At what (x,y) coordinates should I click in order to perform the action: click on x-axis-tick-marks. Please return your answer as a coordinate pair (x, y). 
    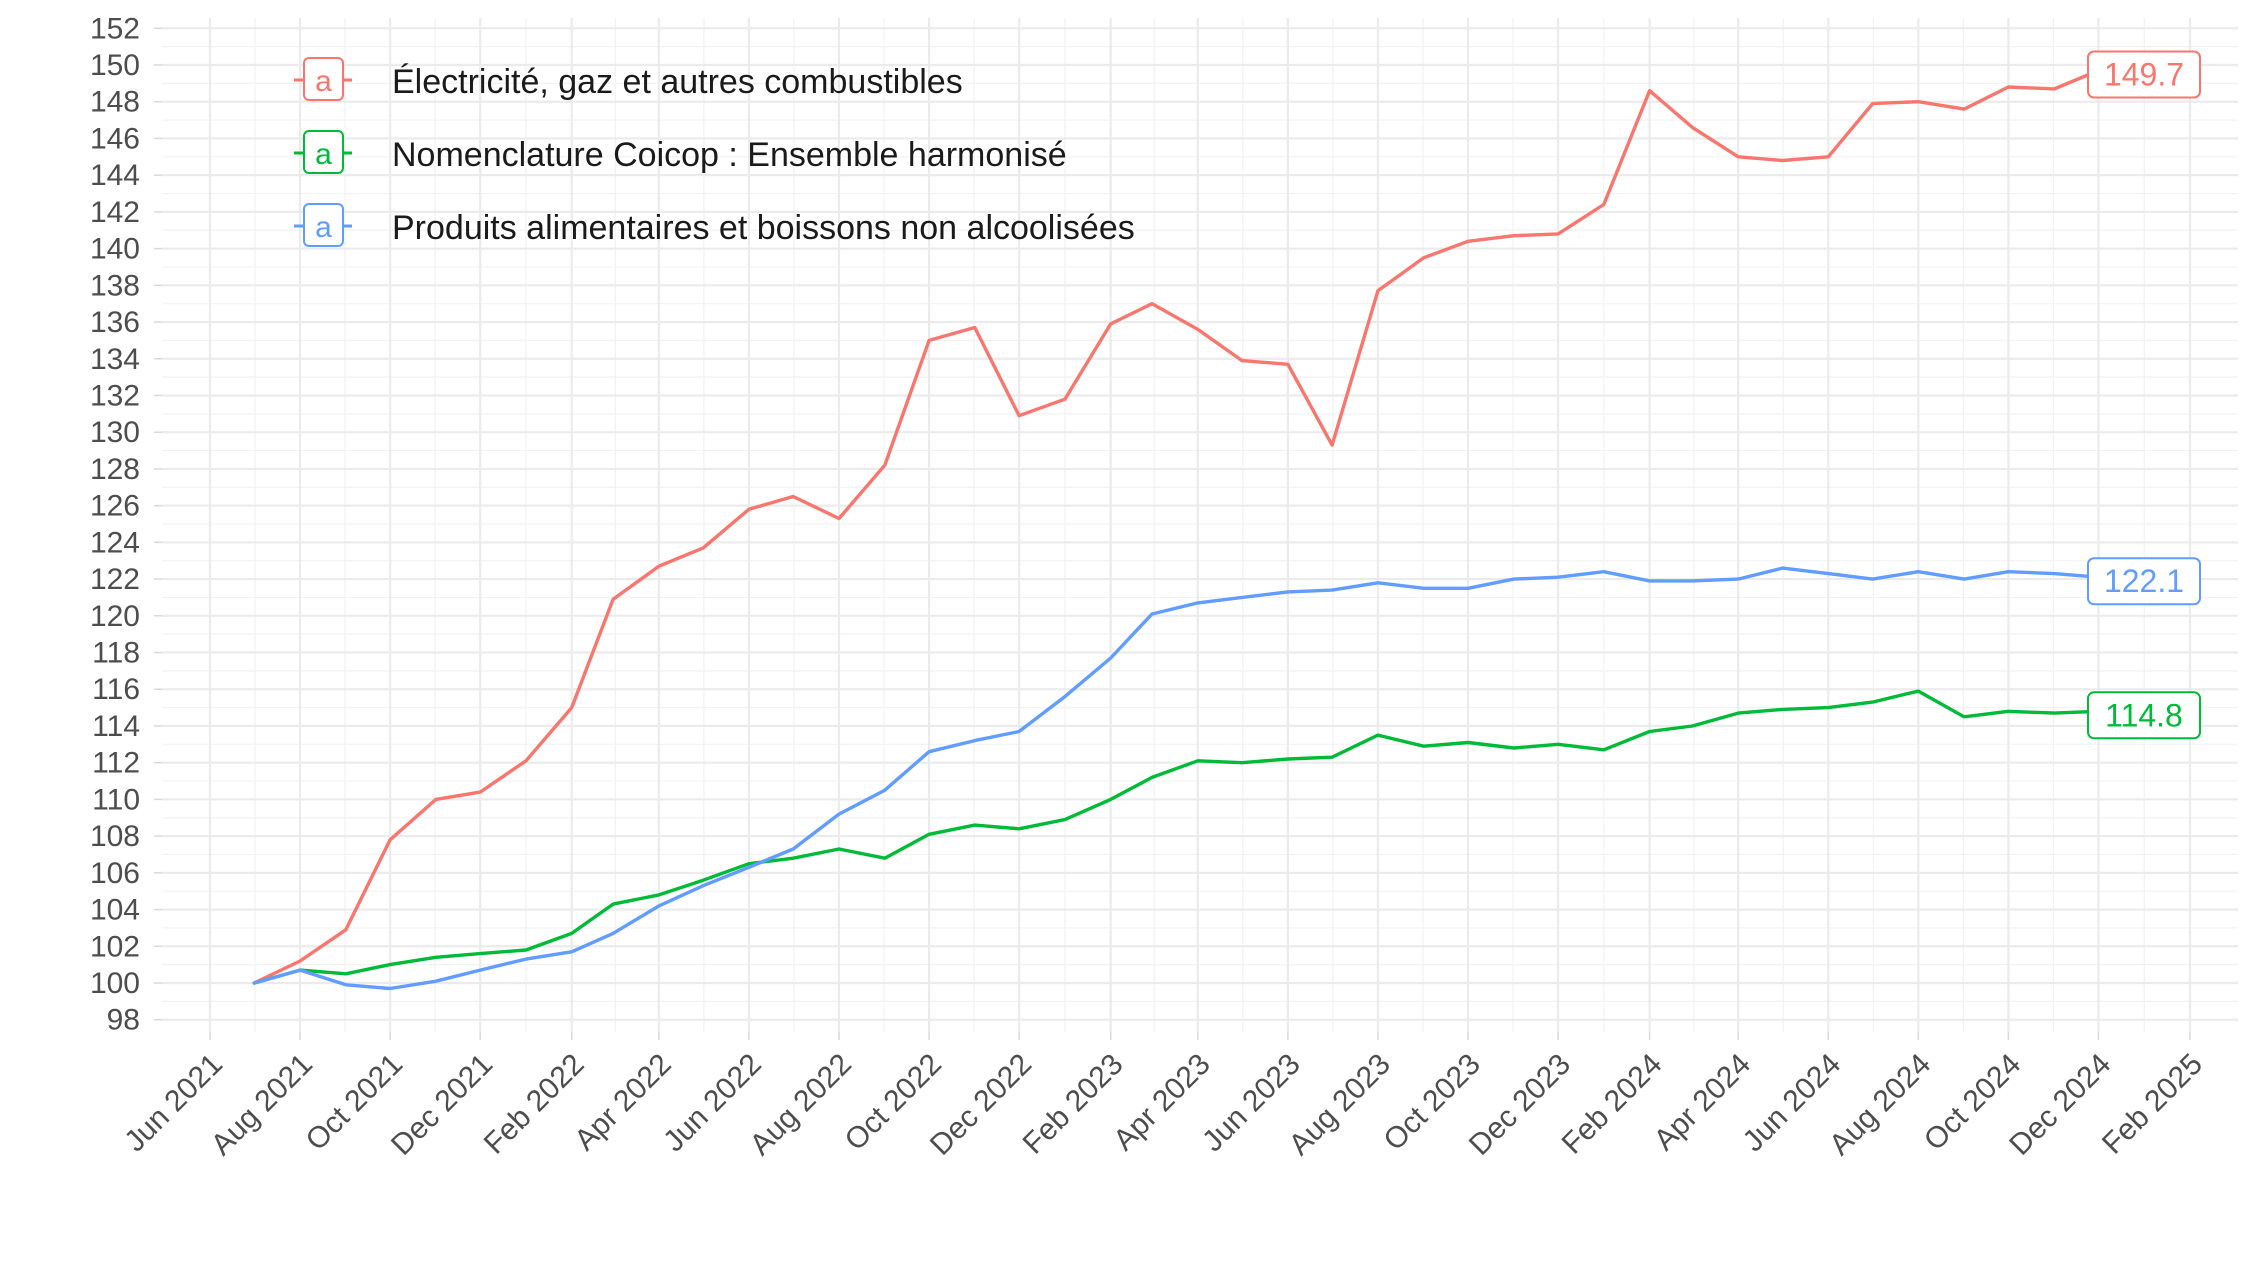
    Looking at the image, I should click on (1200, 1036).